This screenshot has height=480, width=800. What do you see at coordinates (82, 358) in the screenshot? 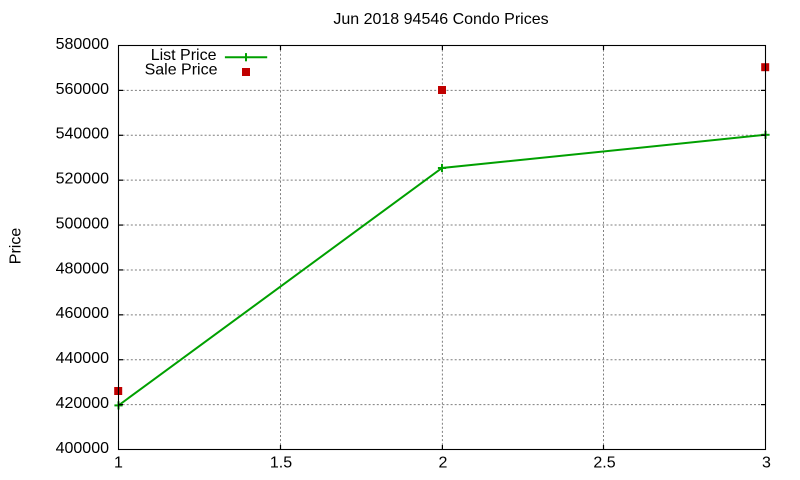
I see `svg-text: 440000` at bounding box center [82, 358].